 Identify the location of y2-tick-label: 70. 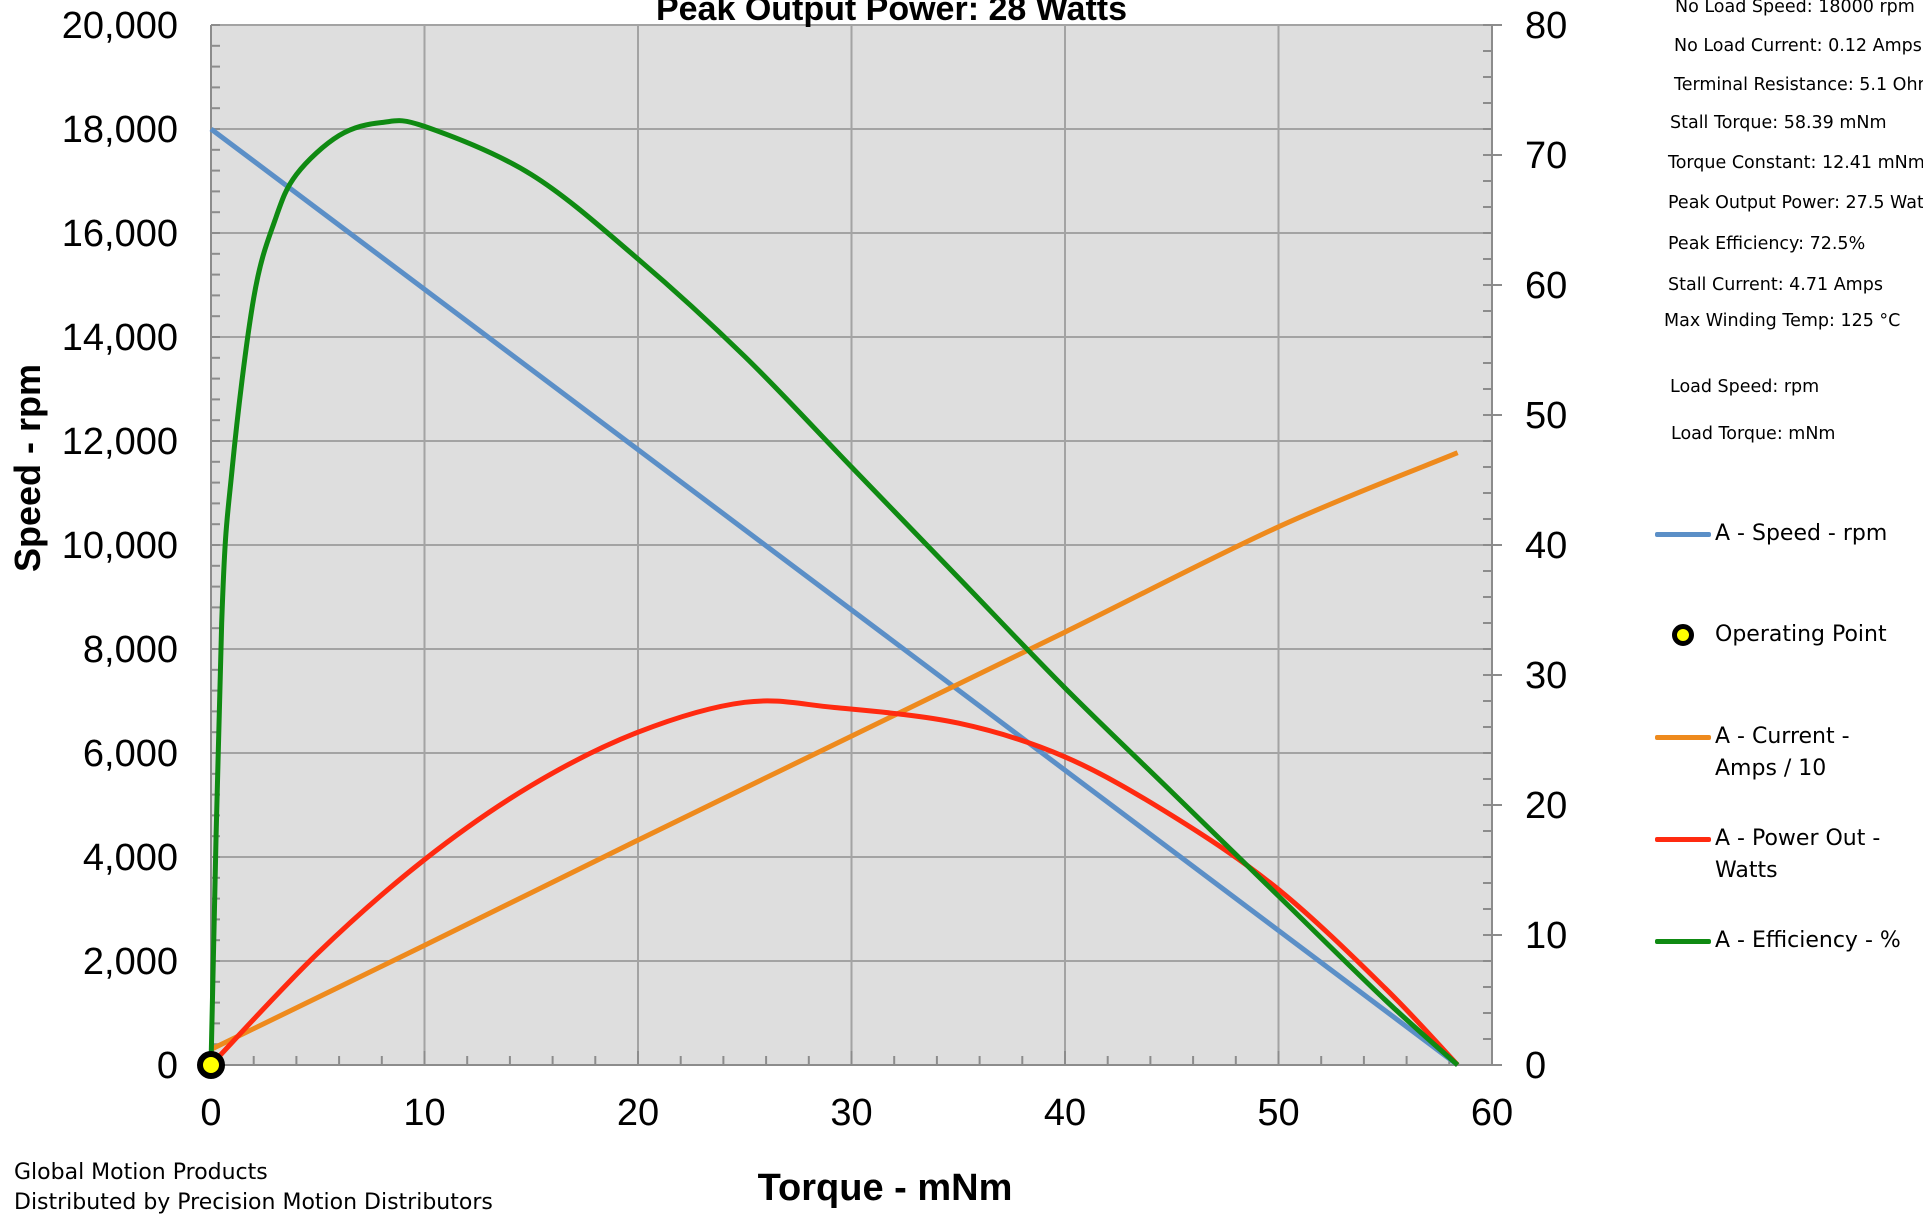
(1546, 156).